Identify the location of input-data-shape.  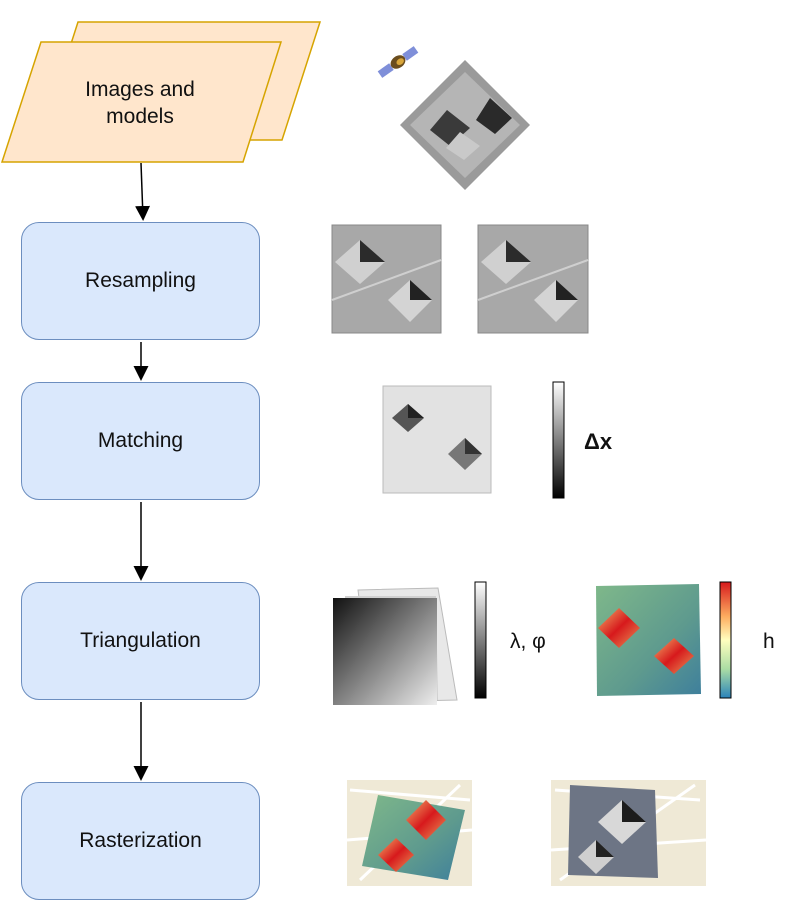
(161, 92).